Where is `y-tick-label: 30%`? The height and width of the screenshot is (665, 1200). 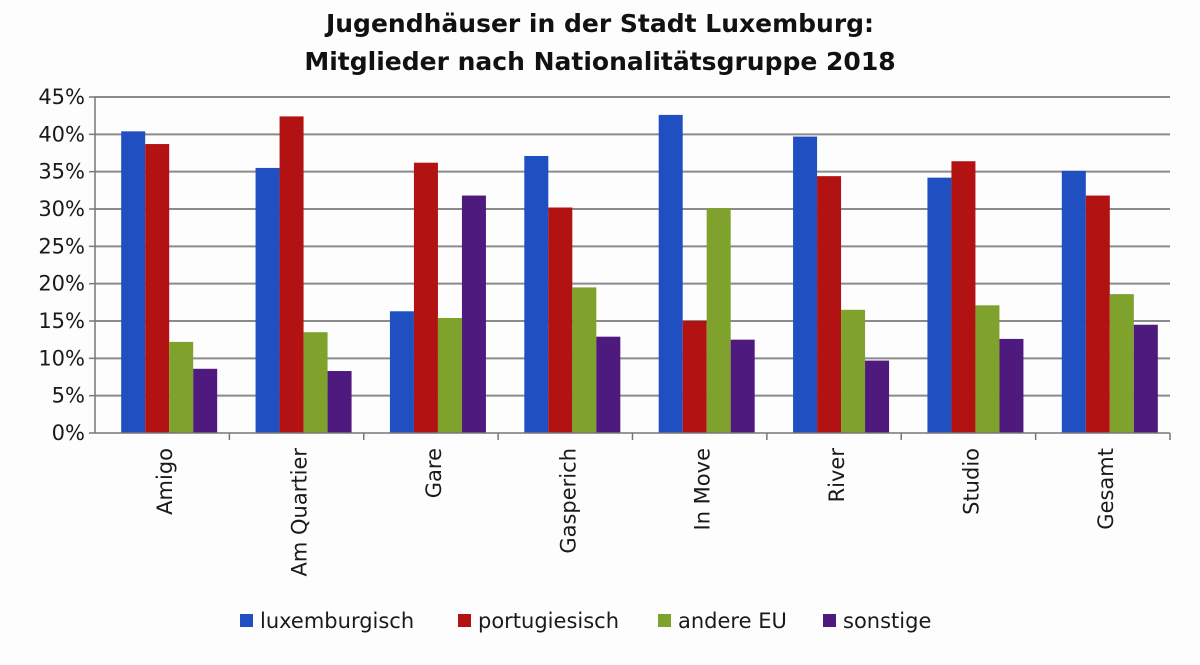 y-tick-label: 30% is located at coordinates (61, 209).